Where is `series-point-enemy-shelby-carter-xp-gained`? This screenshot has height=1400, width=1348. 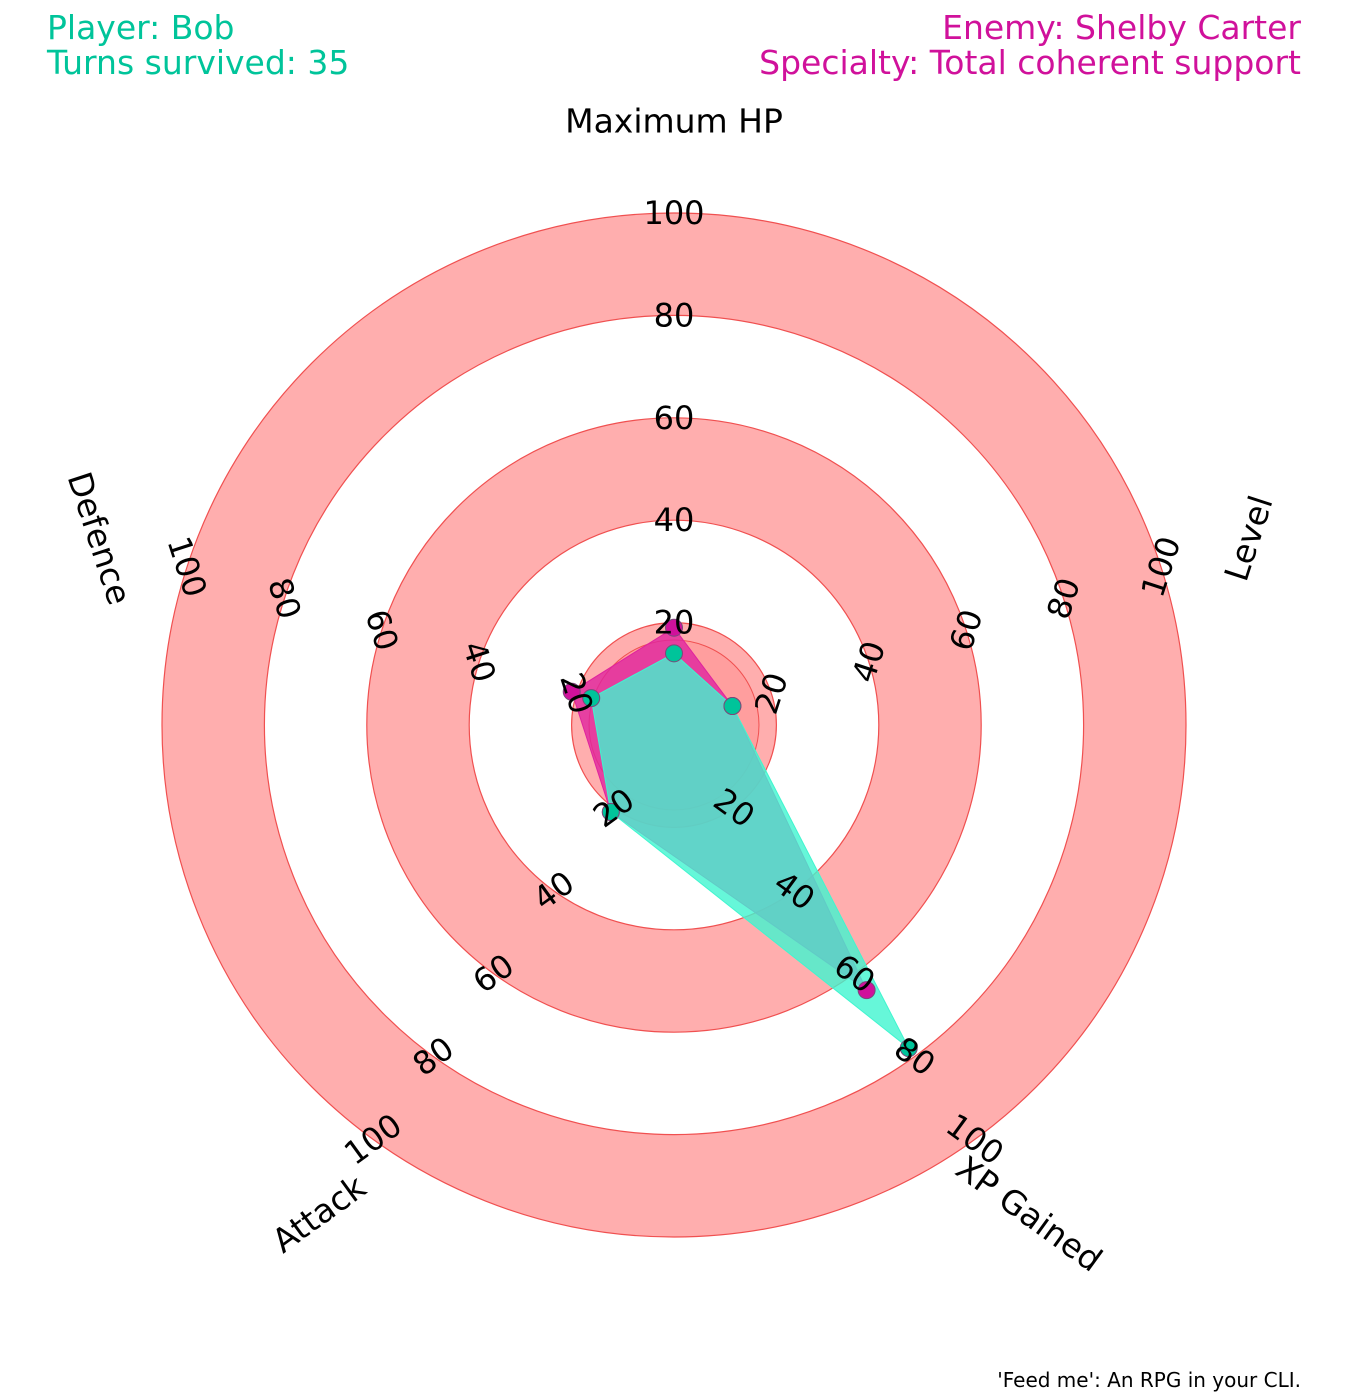
series-point-enemy-shelby-carter-xp-gained is located at coordinates (866, 990).